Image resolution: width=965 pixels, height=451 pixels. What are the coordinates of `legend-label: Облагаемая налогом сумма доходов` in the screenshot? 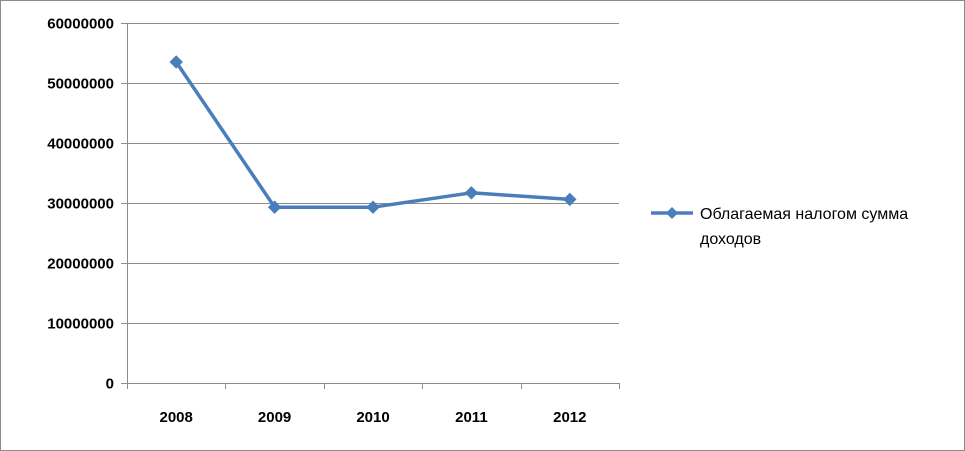 It's located at (806, 227).